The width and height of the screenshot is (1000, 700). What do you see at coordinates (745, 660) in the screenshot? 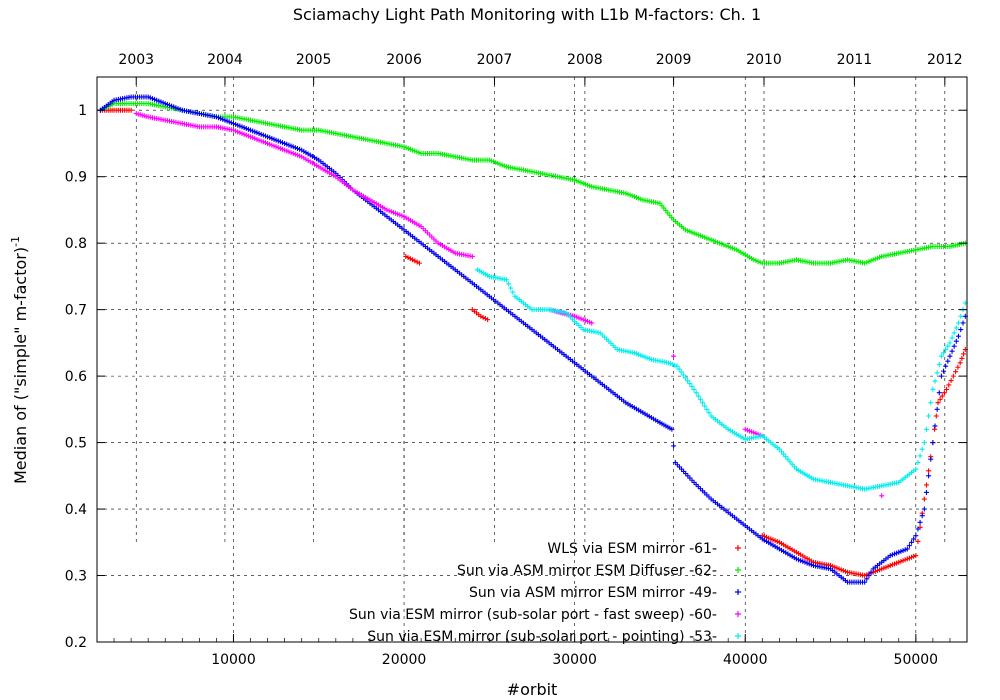
I see `x-tick-label: 40000` at bounding box center [745, 660].